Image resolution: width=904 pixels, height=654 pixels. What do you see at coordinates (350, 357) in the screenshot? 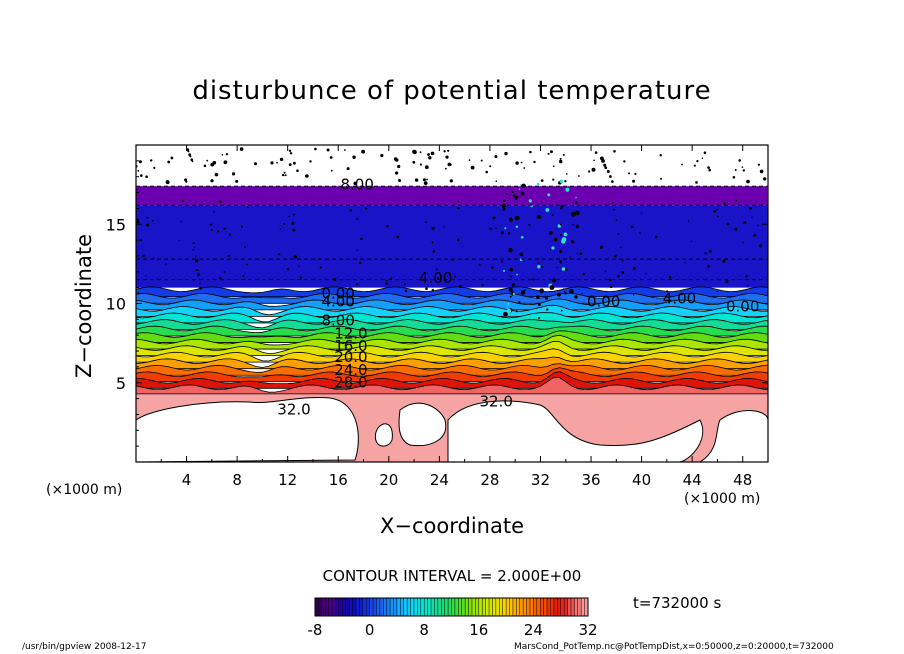
I see `contour-label: 20.0` at bounding box center [350, 357].